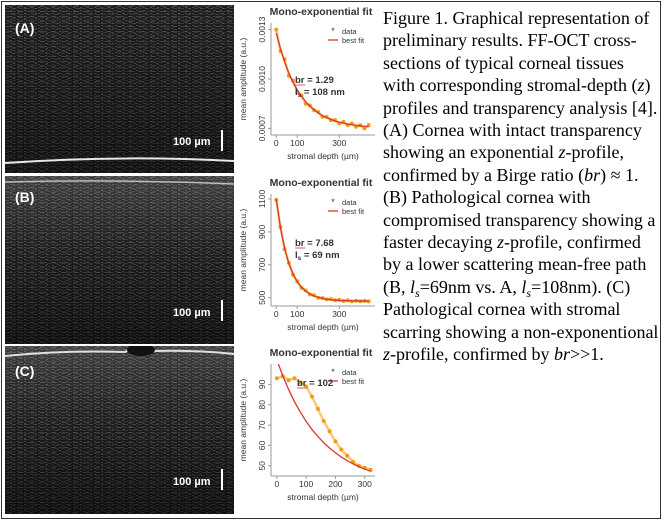  I want to click on image-label: (A), so click(24, 28).